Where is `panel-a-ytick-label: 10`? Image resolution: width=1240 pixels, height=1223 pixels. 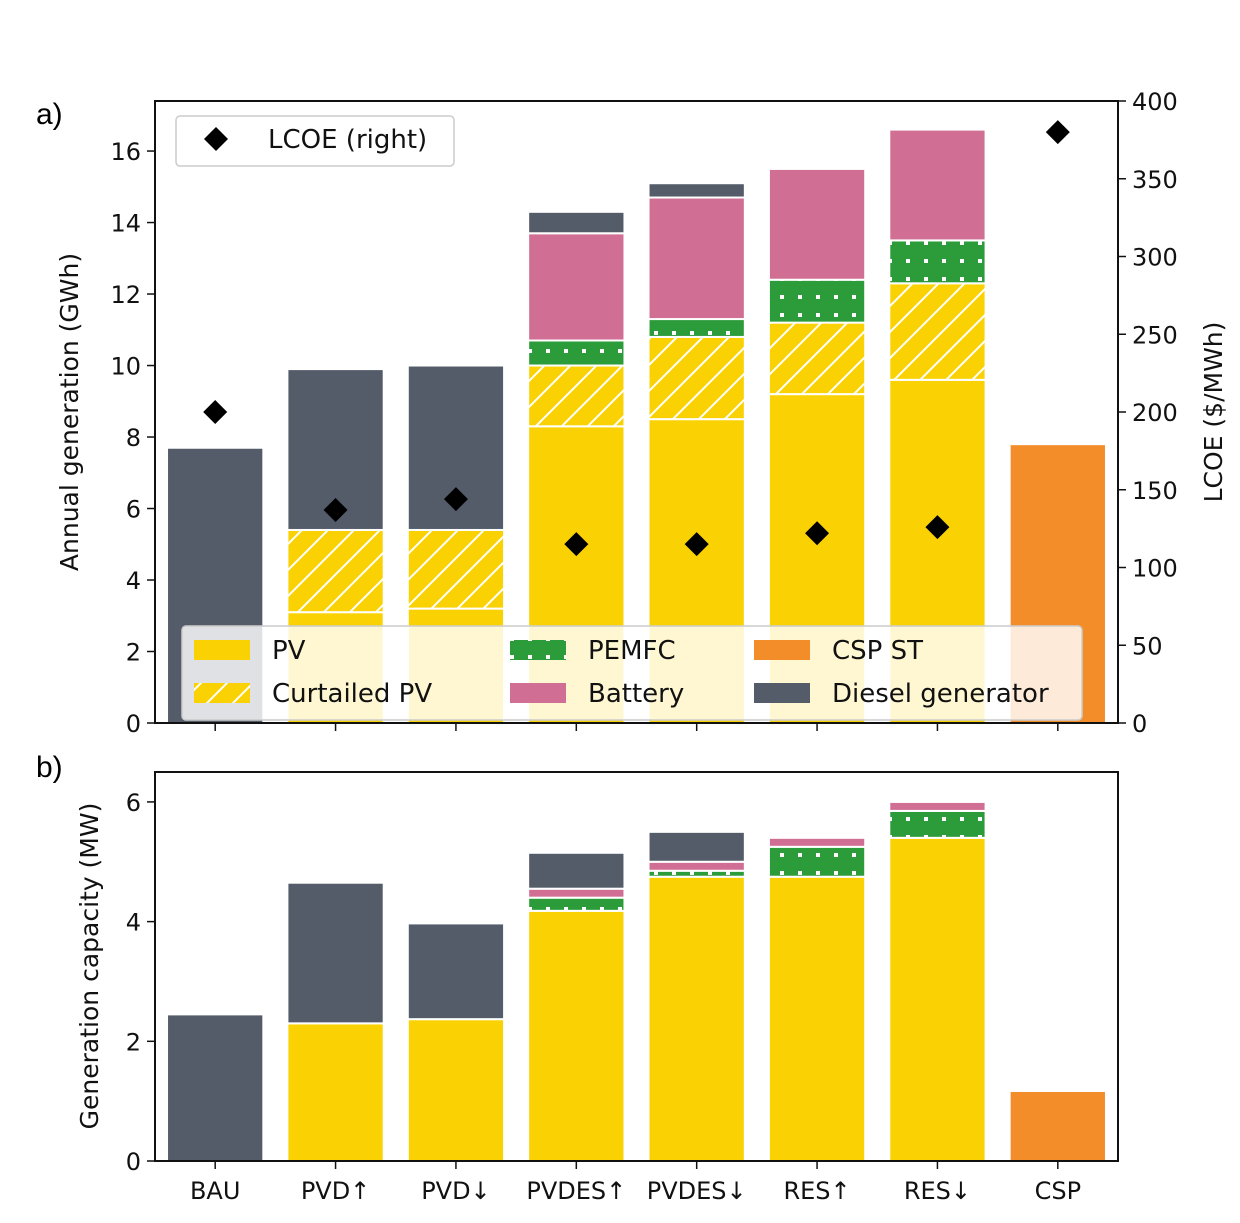
panel-a-ytick-label: 10 is located at coordinates (125, 367).